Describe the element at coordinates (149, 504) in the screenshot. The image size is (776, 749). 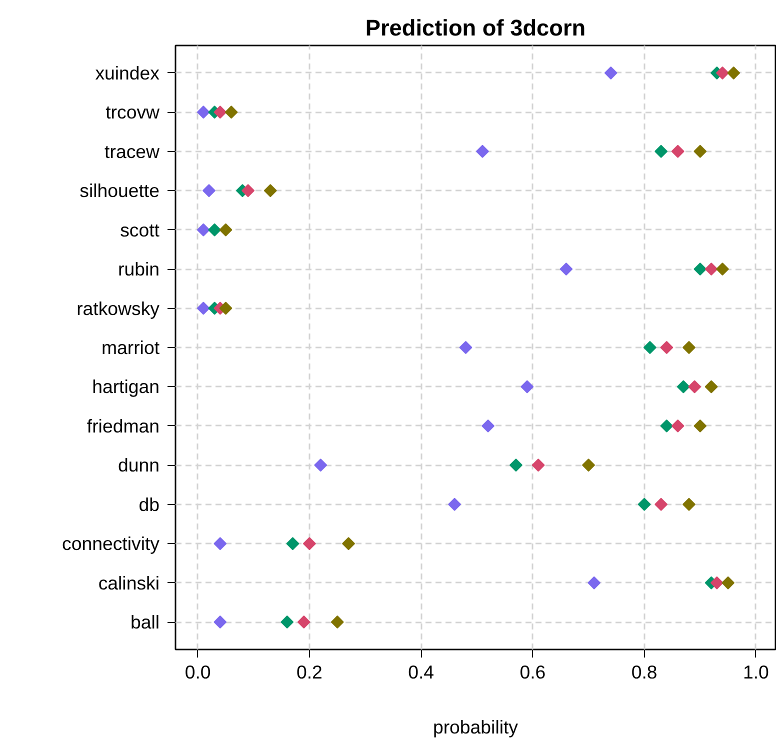
I see `y-tick-label: db` at that location.